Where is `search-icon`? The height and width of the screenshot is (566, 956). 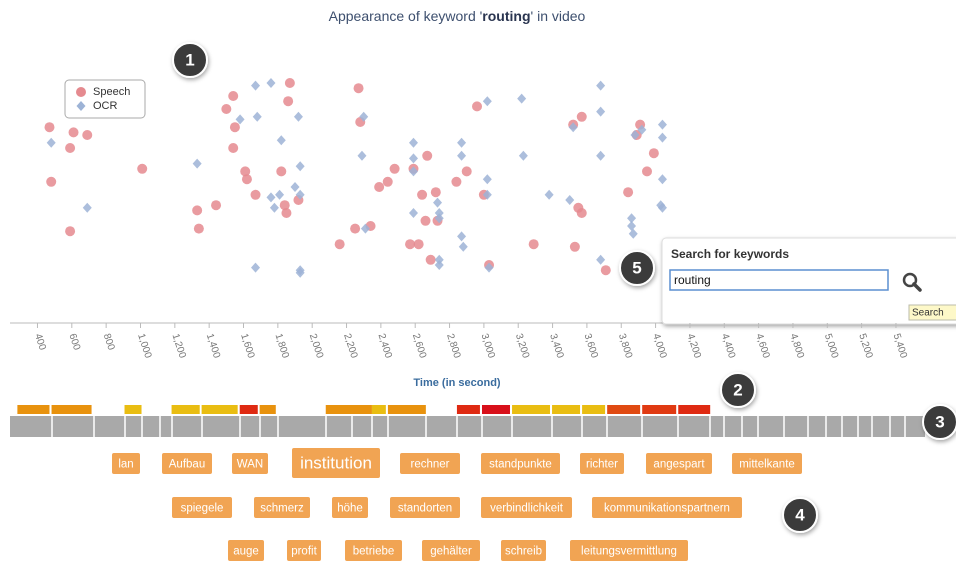 search-icon is located at coordinates (910, 280).